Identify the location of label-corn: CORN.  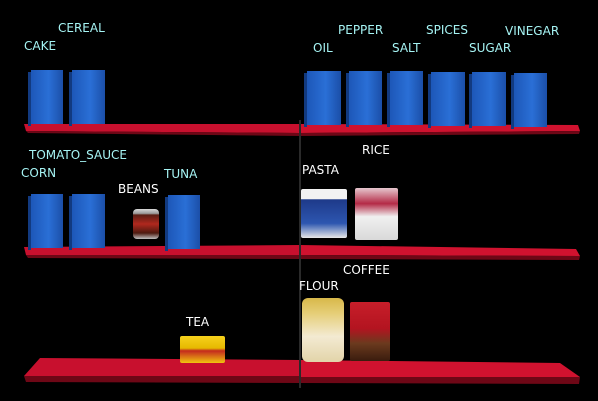
(39, 173).